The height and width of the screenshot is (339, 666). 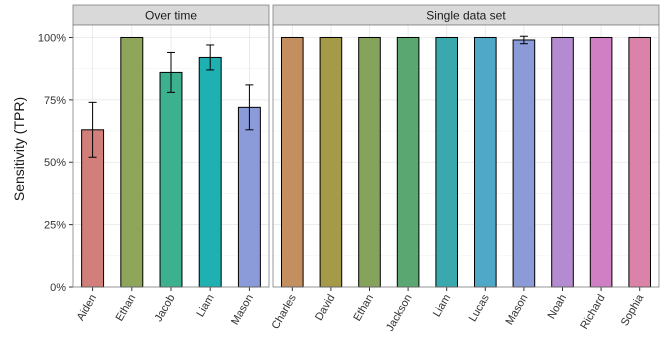 What do you see at coordinates (58, 288) in the screenshot?
I see `y-tick-label: 0%` at bounding box center [58, 288].